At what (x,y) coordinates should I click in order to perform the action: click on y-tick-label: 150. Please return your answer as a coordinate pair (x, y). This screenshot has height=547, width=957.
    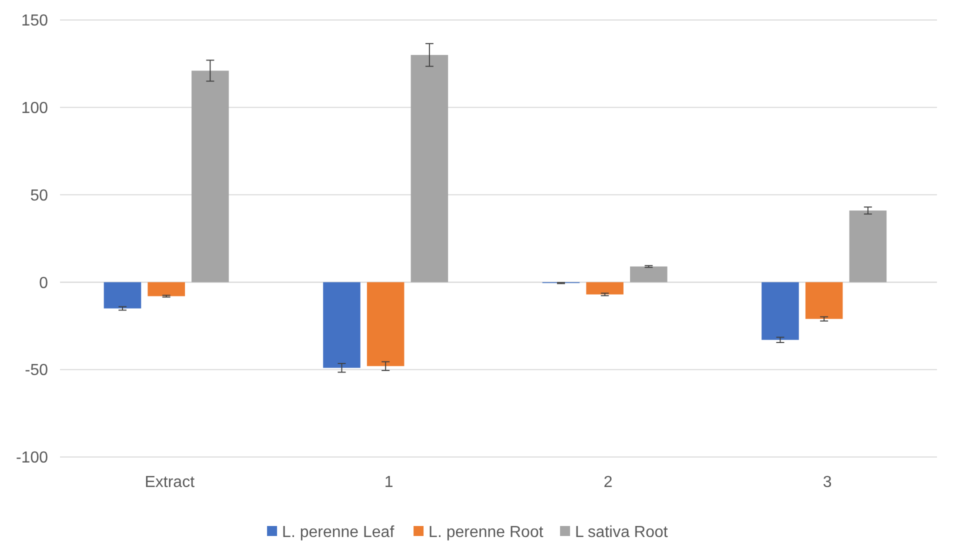
    Looking at the image, I should click on (34, 21).